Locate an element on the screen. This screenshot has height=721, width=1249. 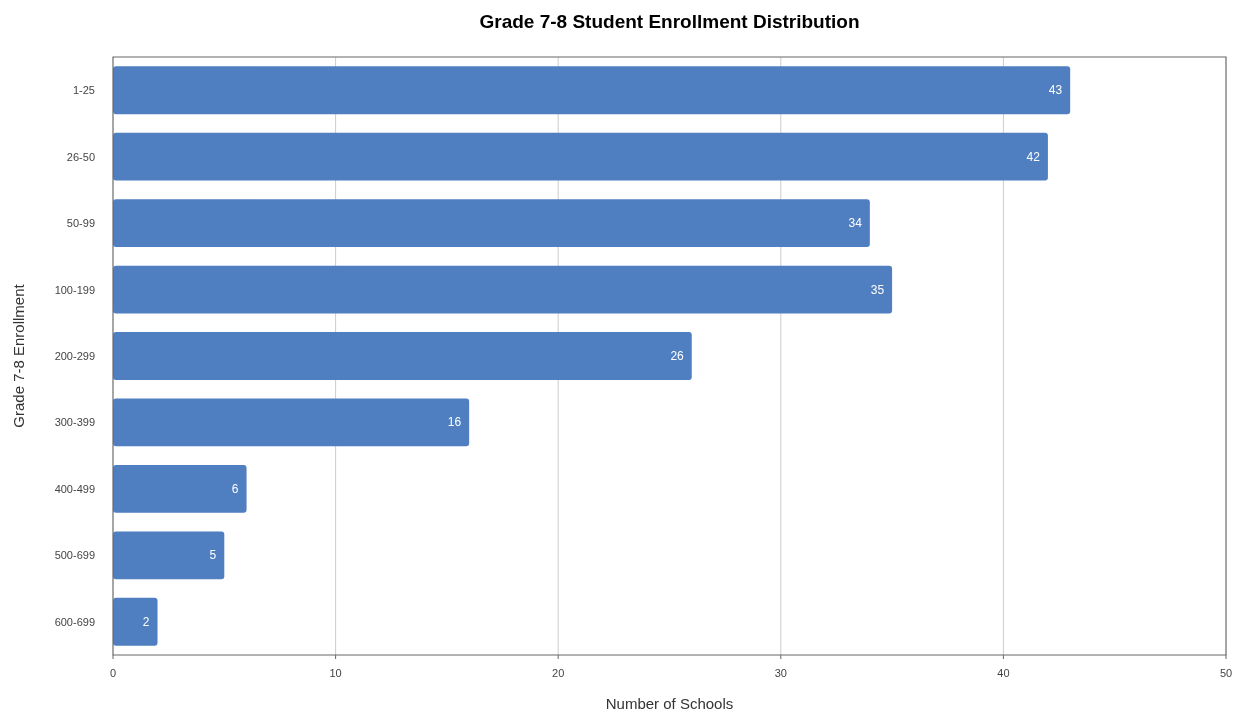
x-tick-label: 40 is located at coordinates (1003, 673).